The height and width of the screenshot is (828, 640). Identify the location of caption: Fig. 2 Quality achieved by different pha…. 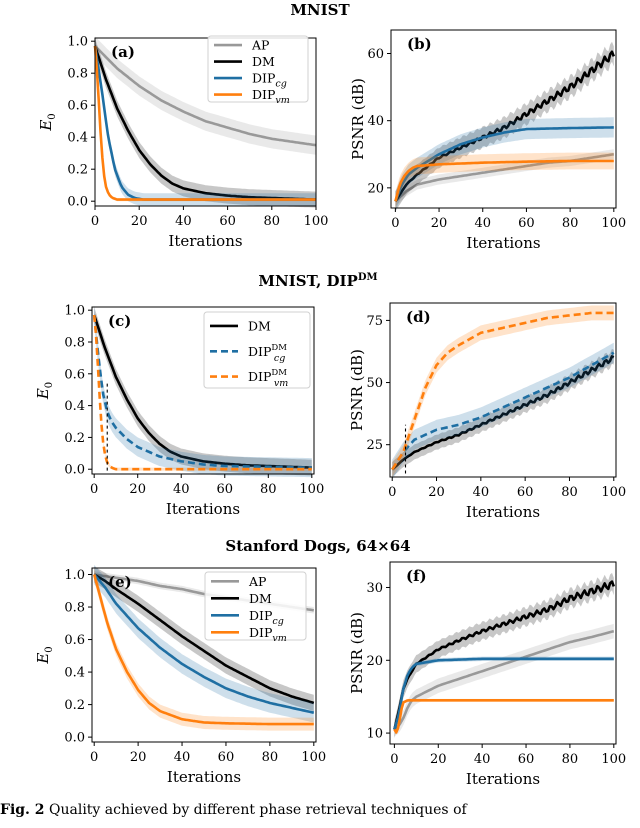
(320, 810).